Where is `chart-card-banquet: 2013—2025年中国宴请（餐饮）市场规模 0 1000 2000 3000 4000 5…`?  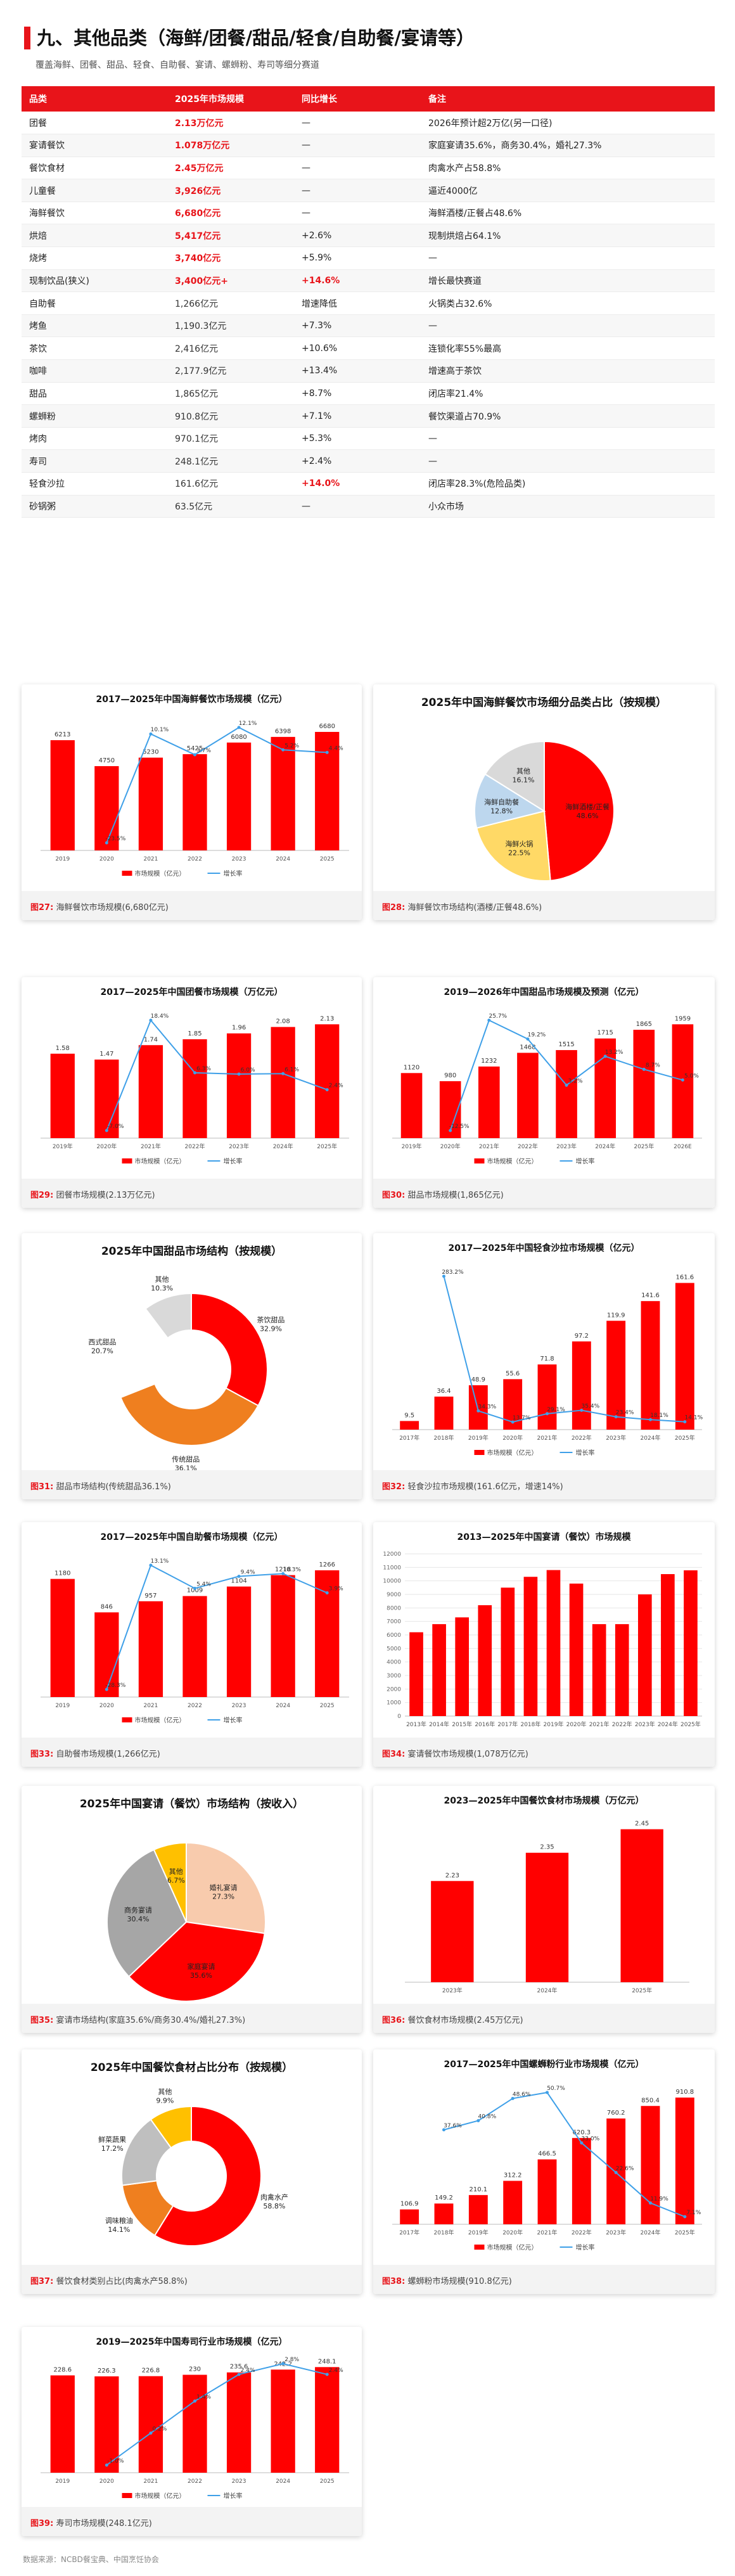 chart-card-banquet: 2013—2025年中国宴请（餐饮）市场规模 0 1000 2000 3000 4000 5… is located at coordinates (544, 1644).